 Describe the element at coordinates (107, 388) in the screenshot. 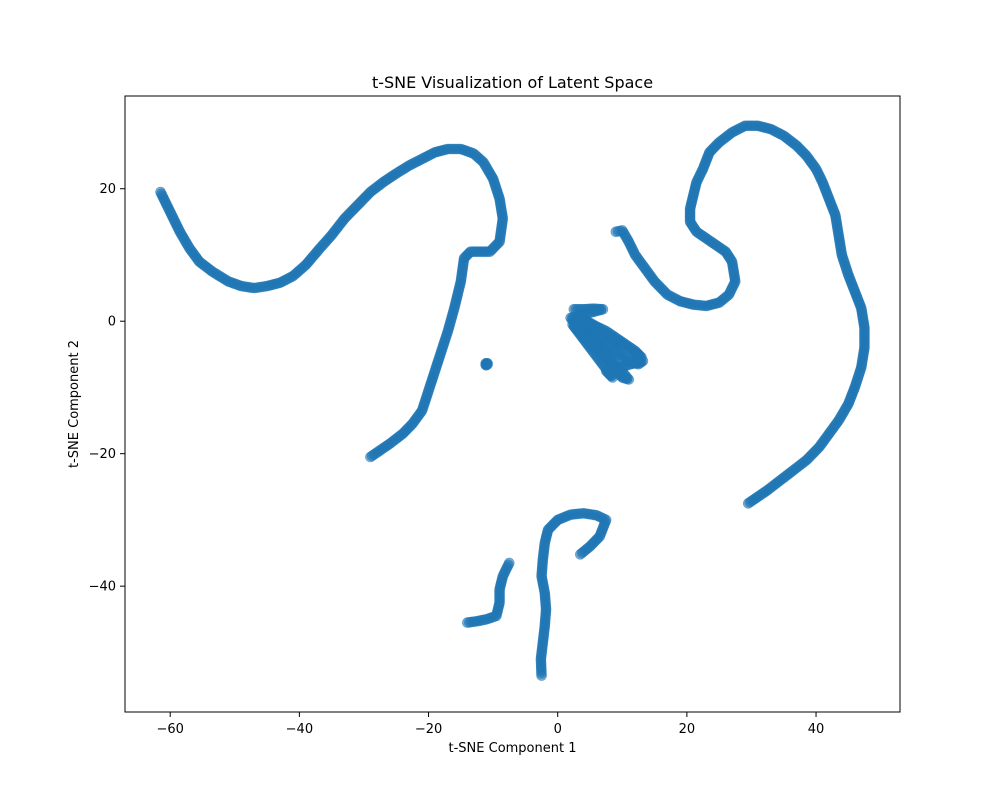

I see `y-axis-ticks: −40 −20 0 20` at that location.